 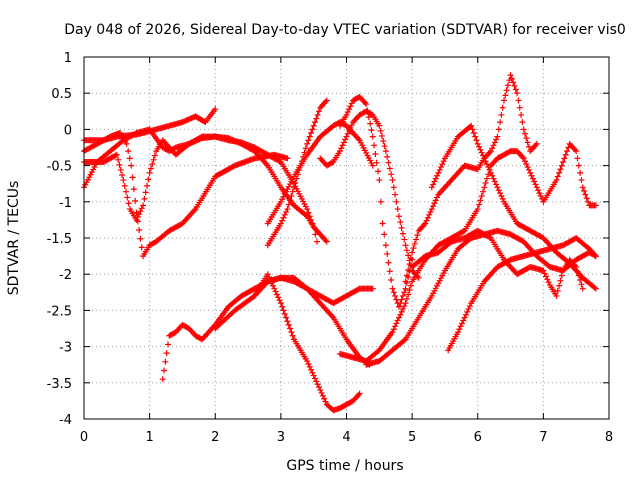 What do you see at coordinates (14, 238) in the screenshot?
I see `y-axis-label: SDTVAR / TECUs` at bounding box center [14, 238].